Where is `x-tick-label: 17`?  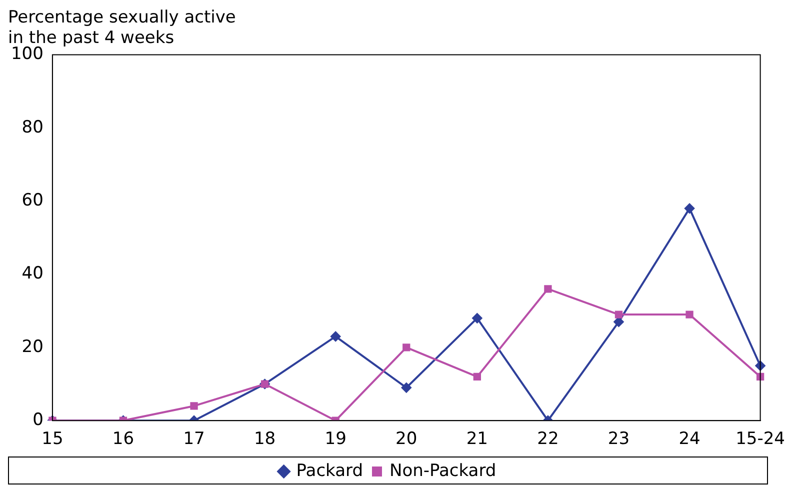 x-tick-label: 17 is located at coordinates (194, 439).